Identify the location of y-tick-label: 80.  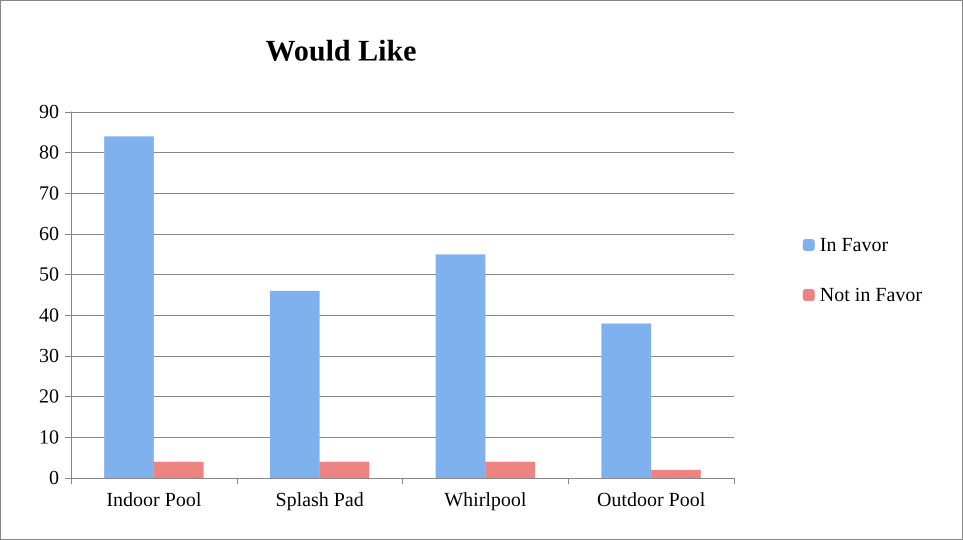
(49, 153).